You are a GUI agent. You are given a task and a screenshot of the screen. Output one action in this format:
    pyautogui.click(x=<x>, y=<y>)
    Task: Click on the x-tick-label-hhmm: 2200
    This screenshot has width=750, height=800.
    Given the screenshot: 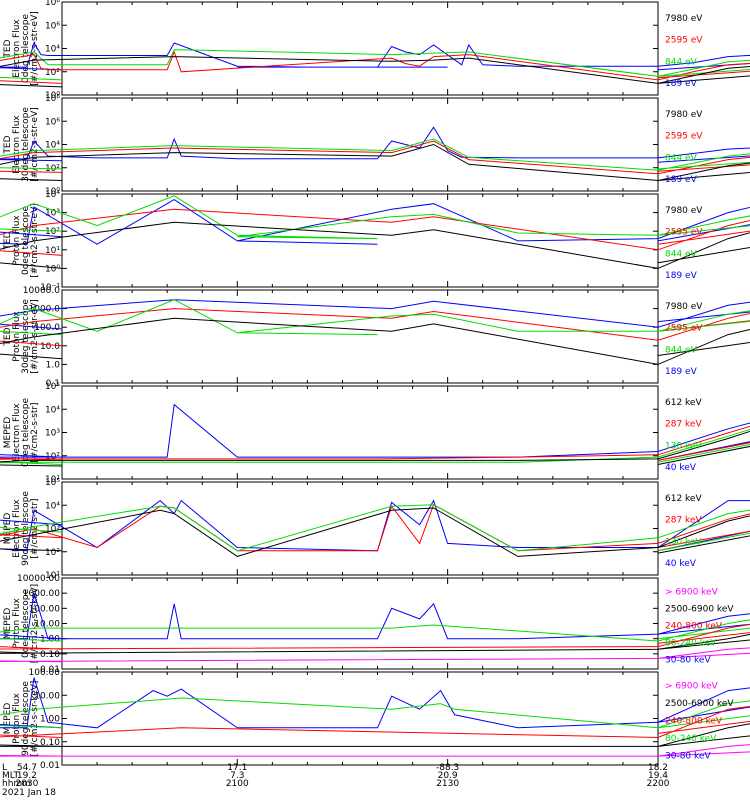 What is the action you would take?
    pyautogui.click(x=658, y=784)
    